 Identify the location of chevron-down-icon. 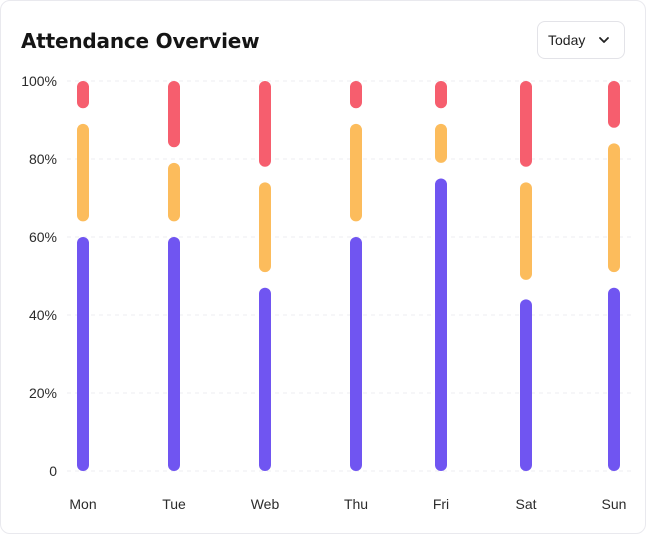
(604, 40).